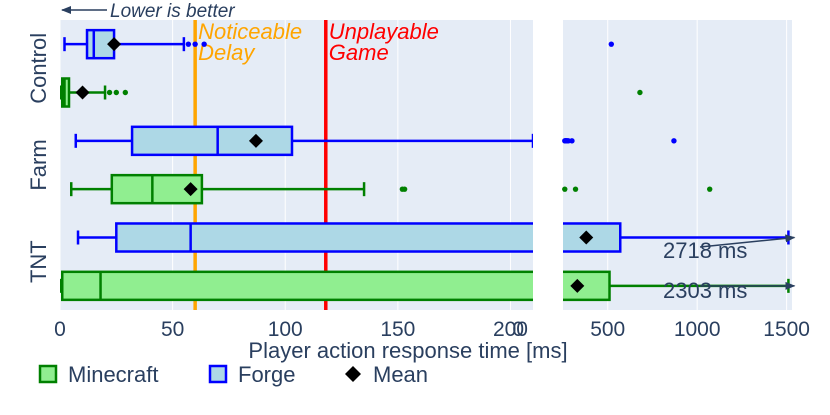 The height and width of the screenshot is (415, 830). Describe the element at coordinates (786, 329) in the screenshot. I see `x-tick-label: 1500` at that location.